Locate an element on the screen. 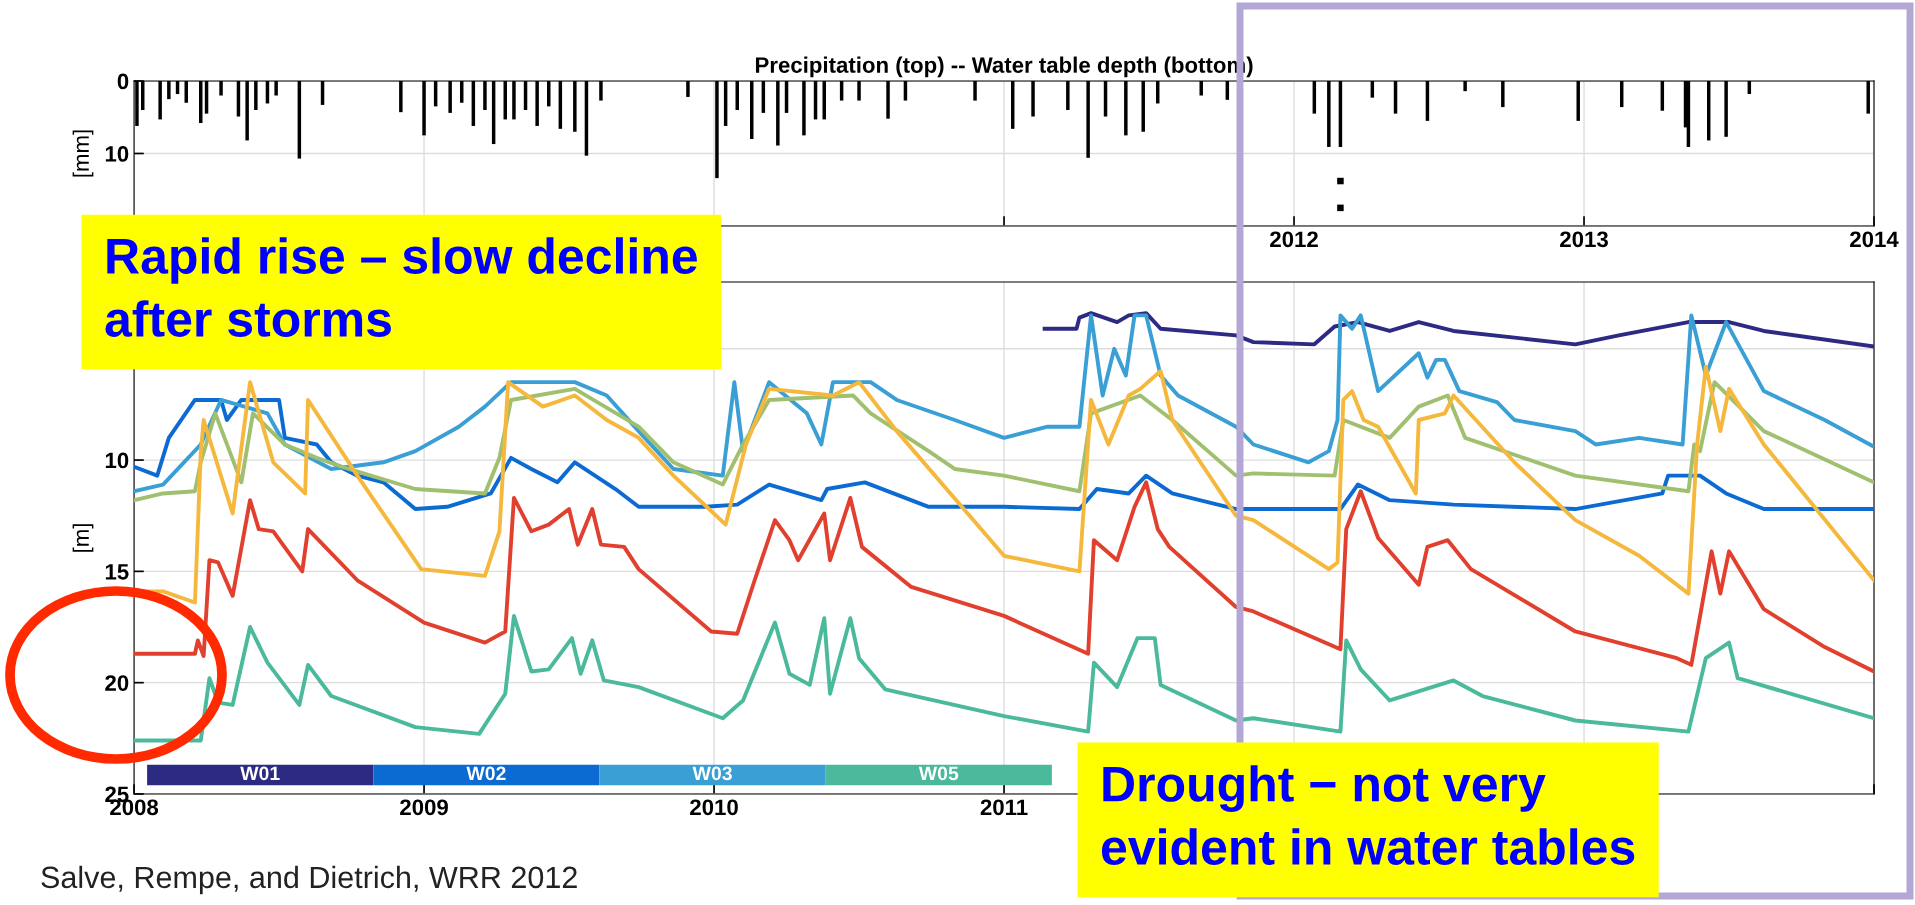 The width and height of the screenshot is (1915, 905). annotation: Rapid rise – slow decline after storms is located at coordinates (401, 287).